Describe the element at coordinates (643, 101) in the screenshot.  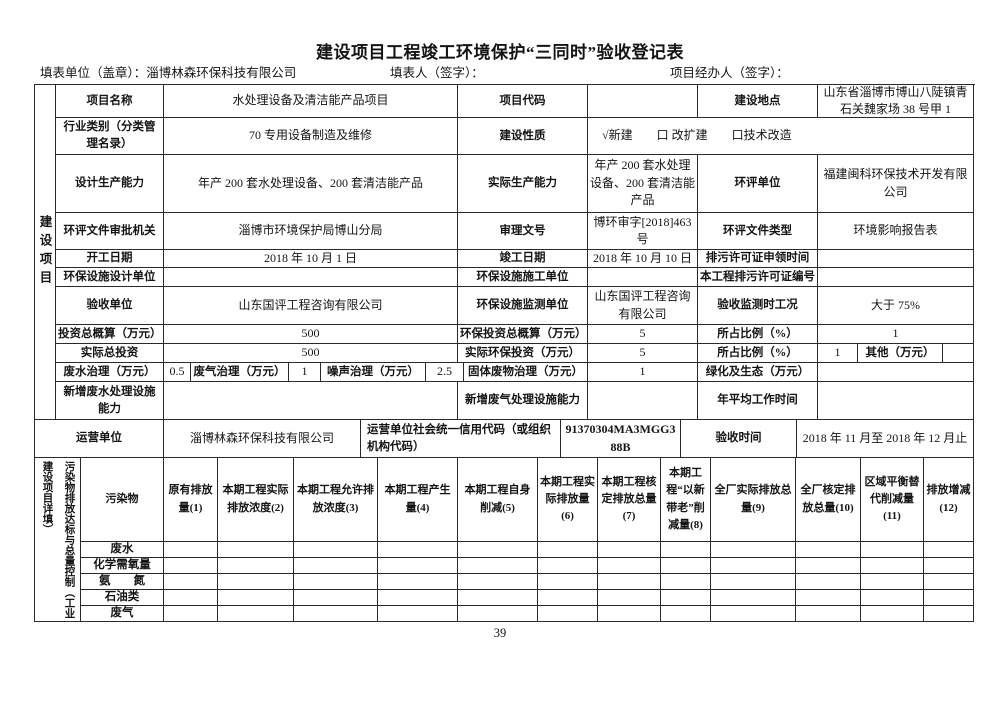
I see `project-code-value` at that location.